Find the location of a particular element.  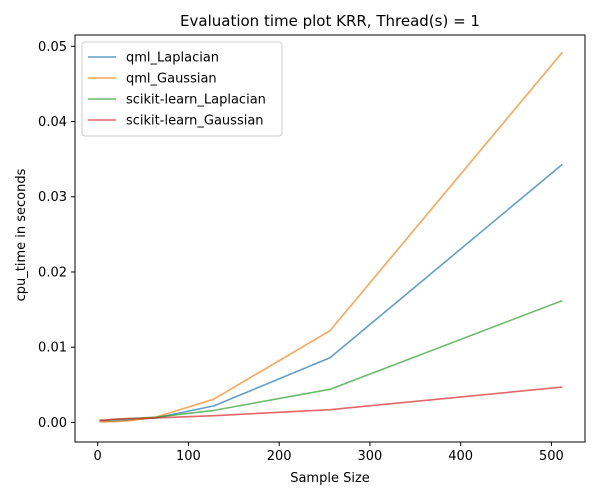

legend-box is located at coordinates (182, 89).